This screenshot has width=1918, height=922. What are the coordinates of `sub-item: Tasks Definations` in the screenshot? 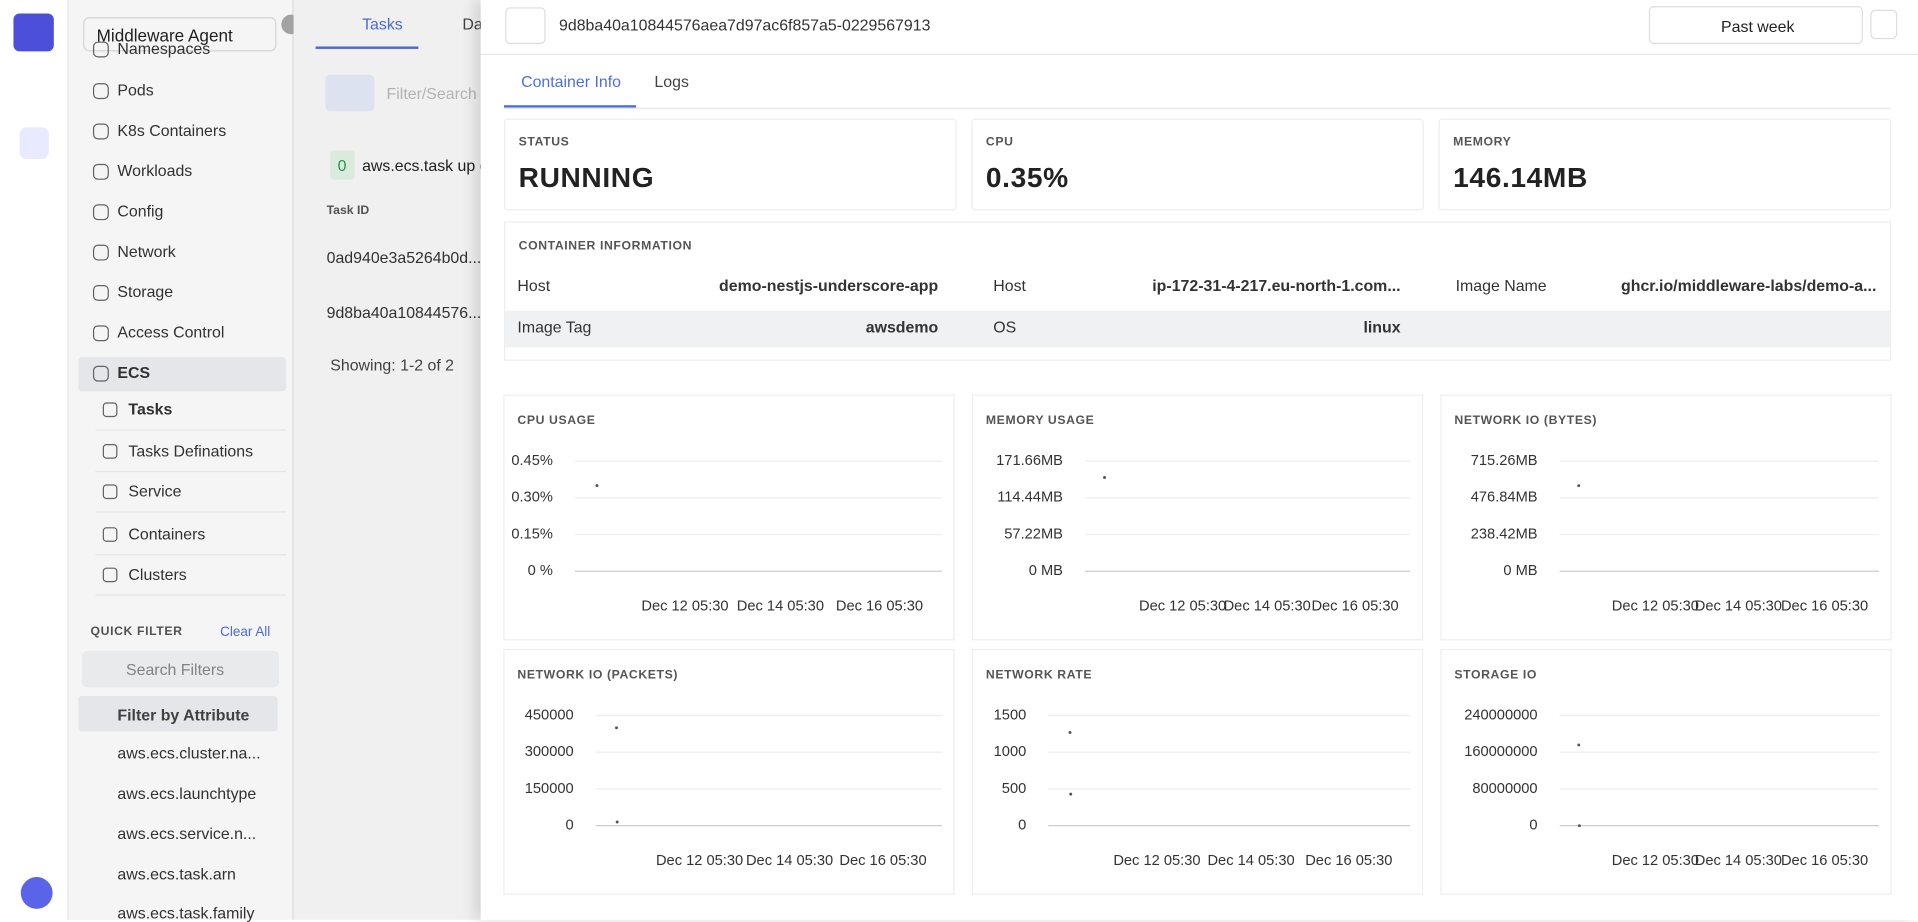 It's located at (191, 450).